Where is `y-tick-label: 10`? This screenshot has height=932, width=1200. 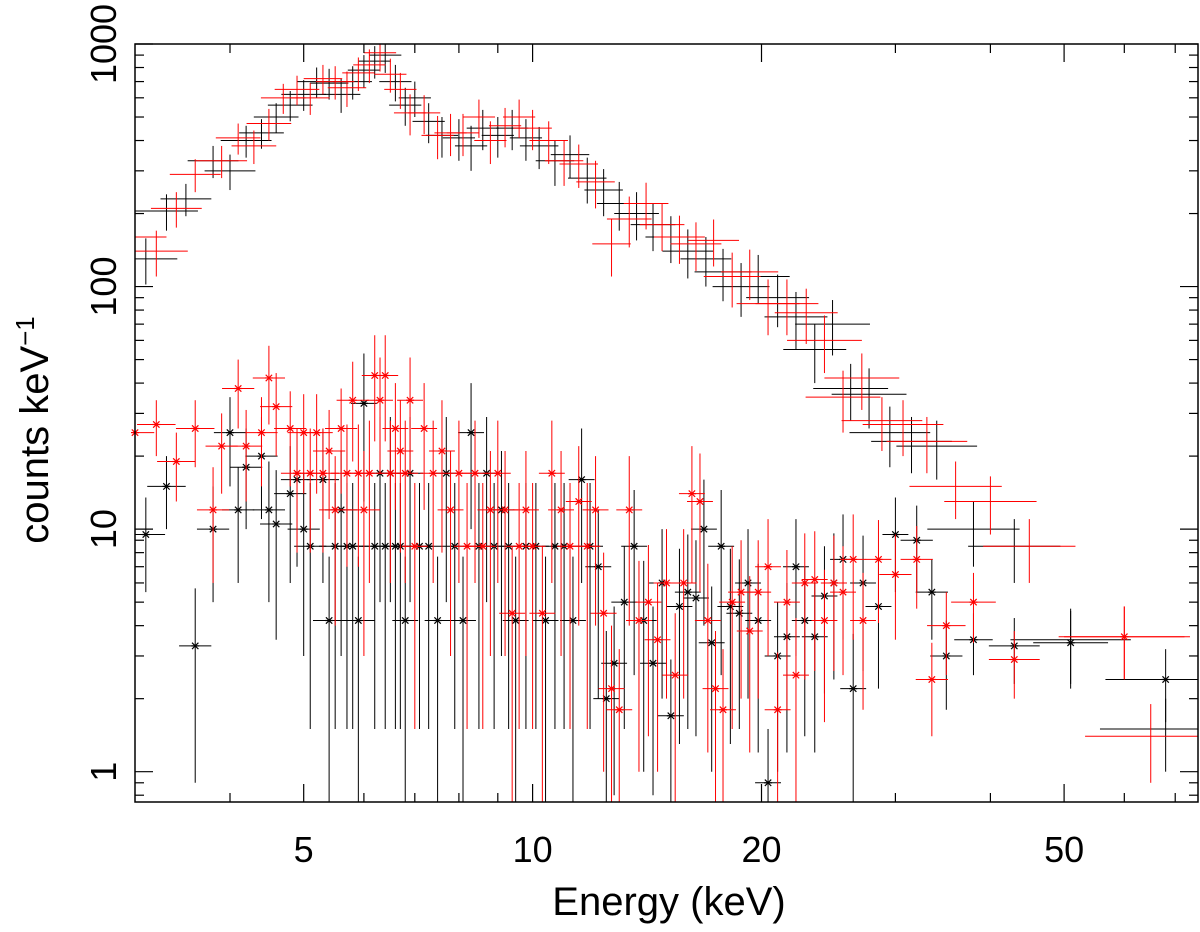
y-tick-label: 10 is located at coordinates (103, 529).